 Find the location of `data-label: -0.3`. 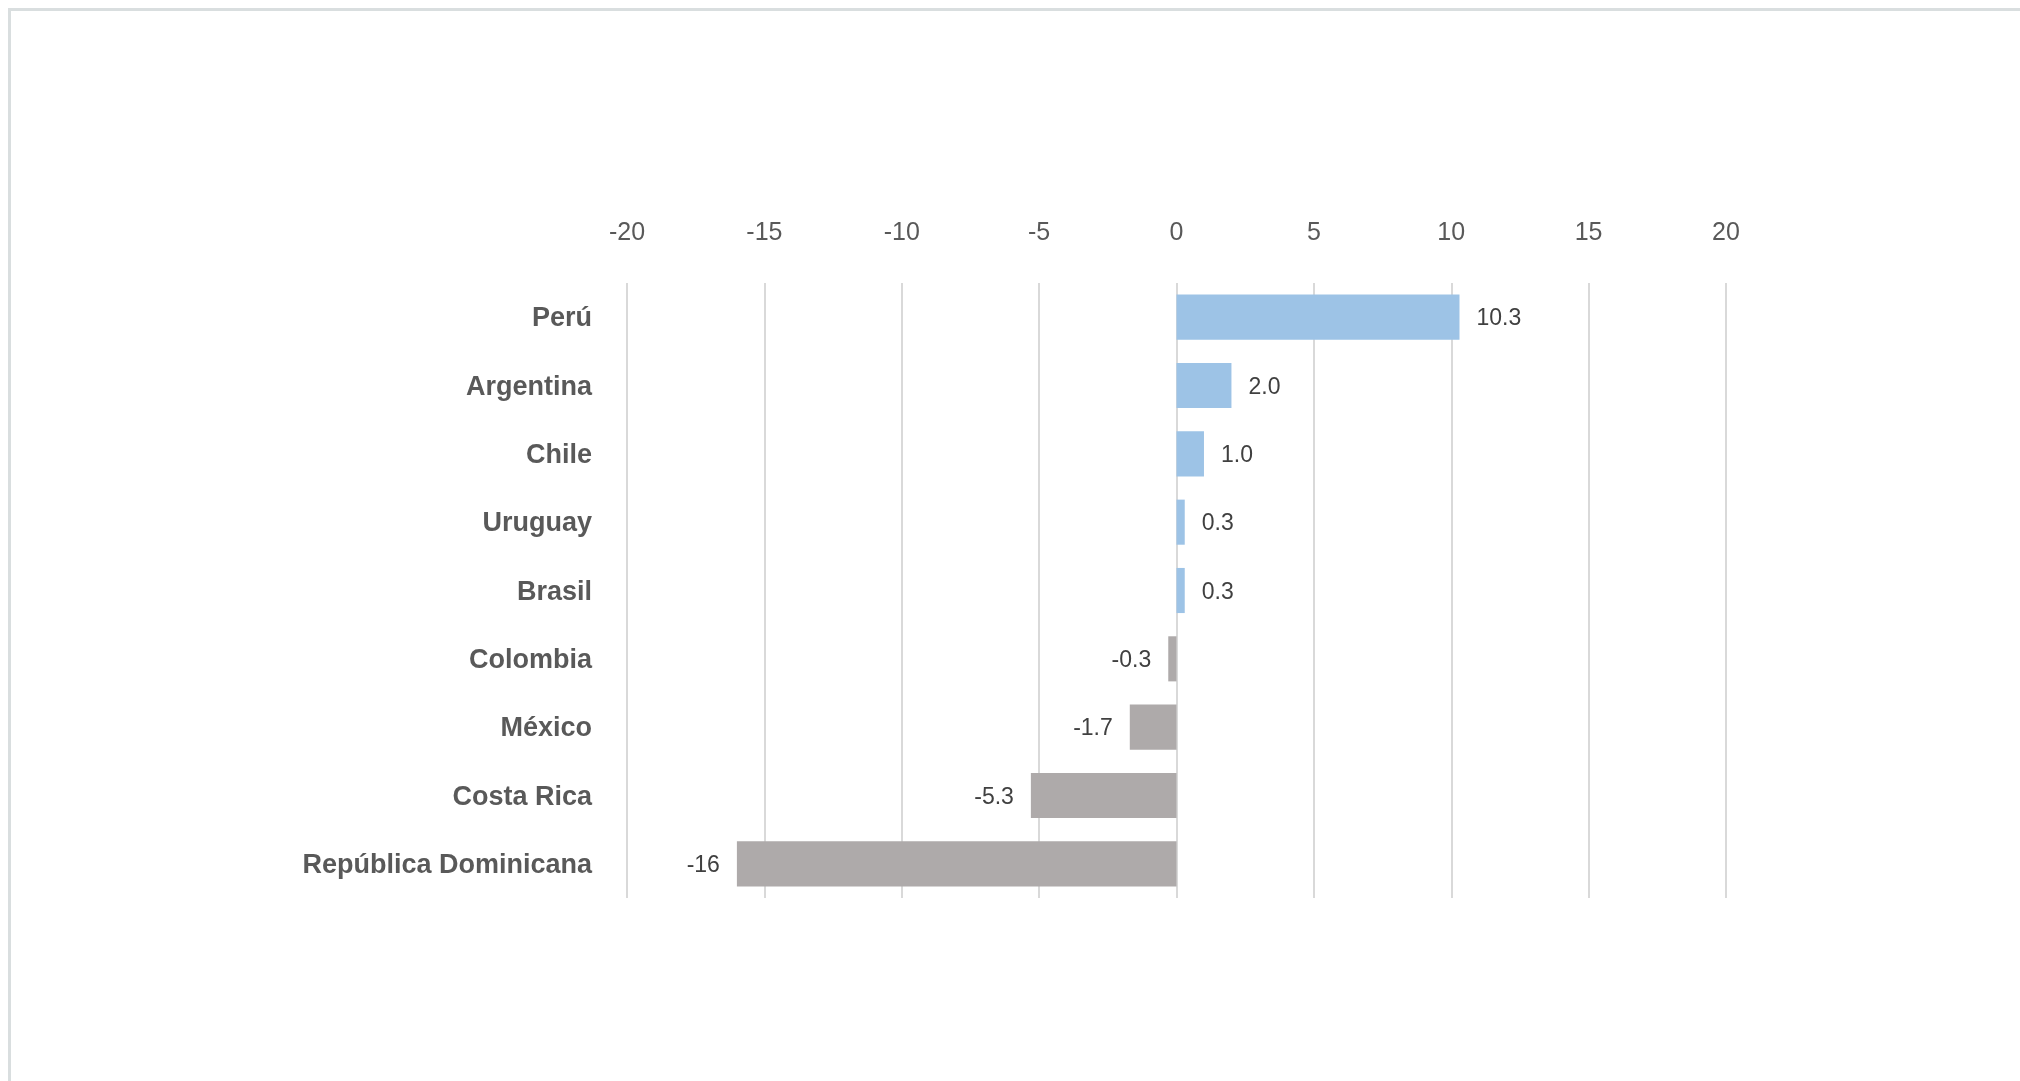

data-label: -0.3 is located at coordinates (1131, 658).